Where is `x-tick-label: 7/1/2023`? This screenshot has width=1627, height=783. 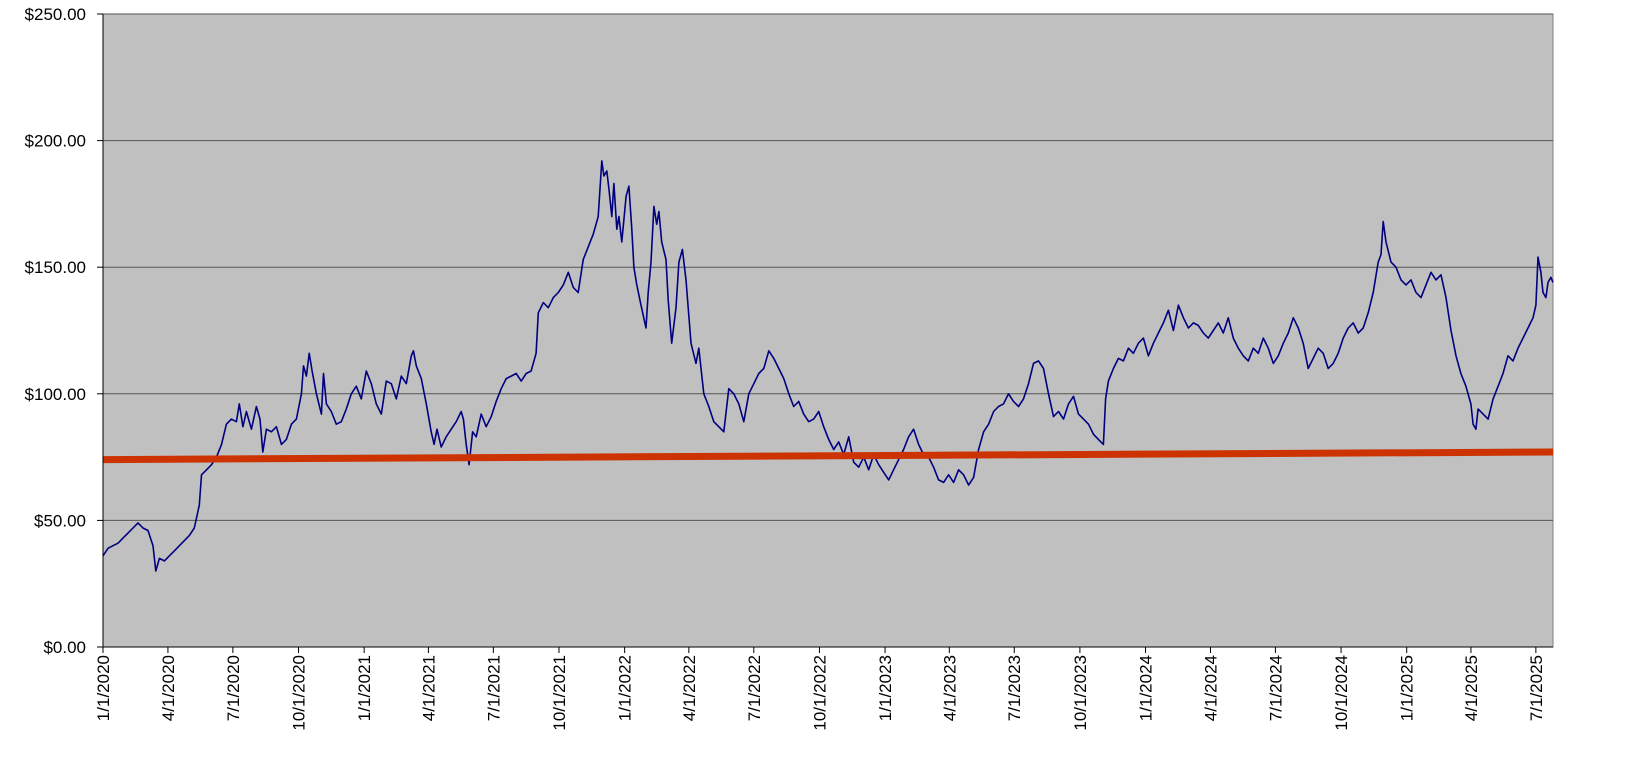
x-tick-label: 7/1/2023 is located at coordinates (1014, 688).